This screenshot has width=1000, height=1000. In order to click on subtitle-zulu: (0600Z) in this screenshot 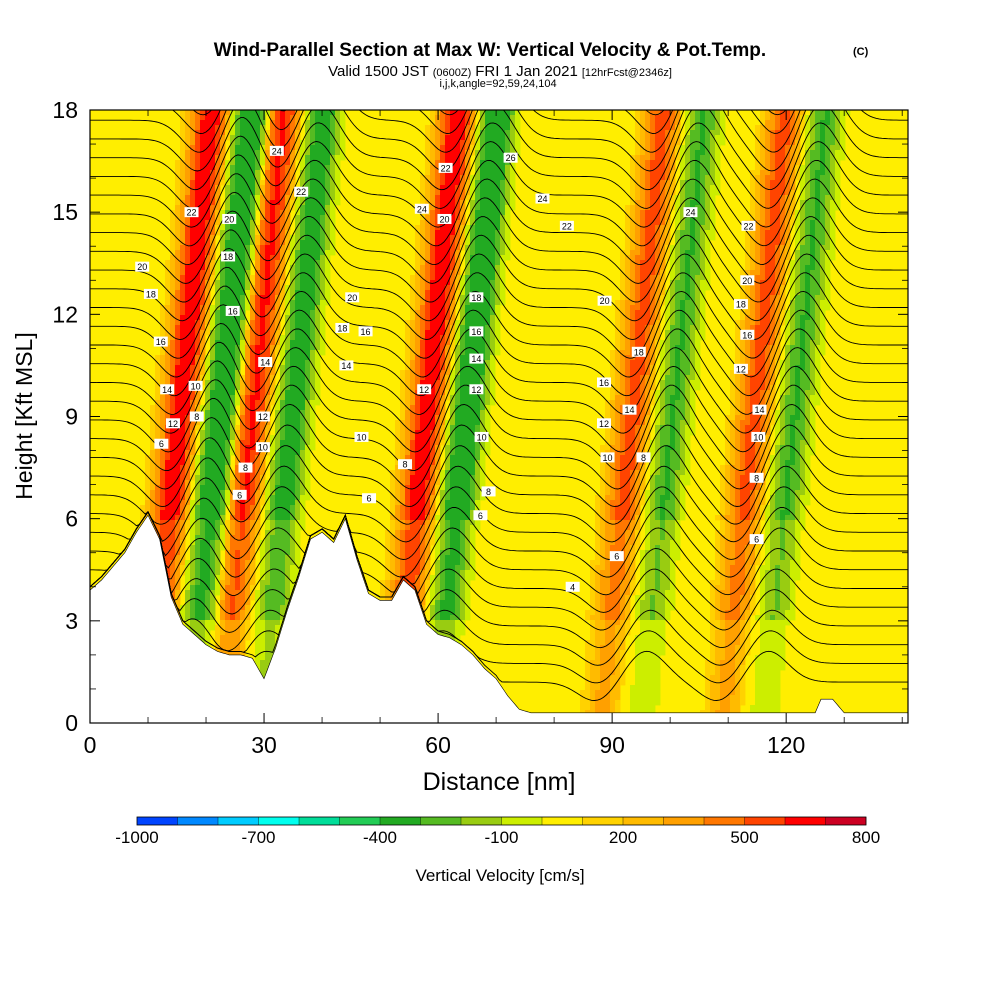, I will do `click(452, 73)`.